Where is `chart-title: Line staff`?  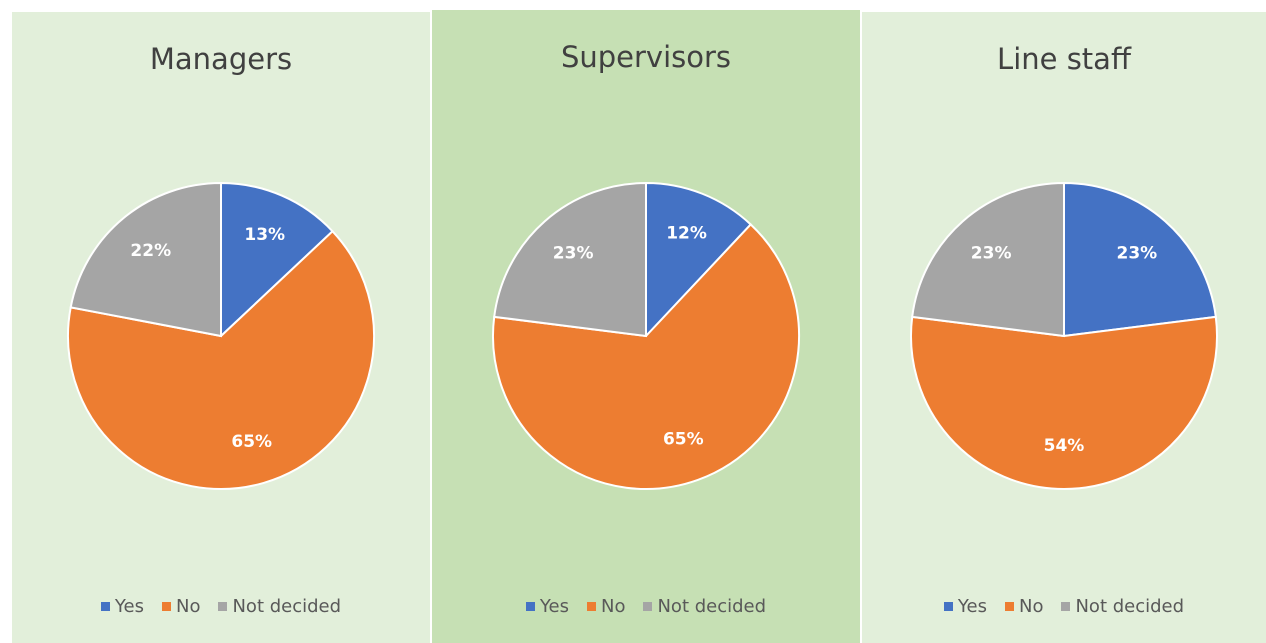 chart-title: Line staff is located at coordinates (1064, 59).